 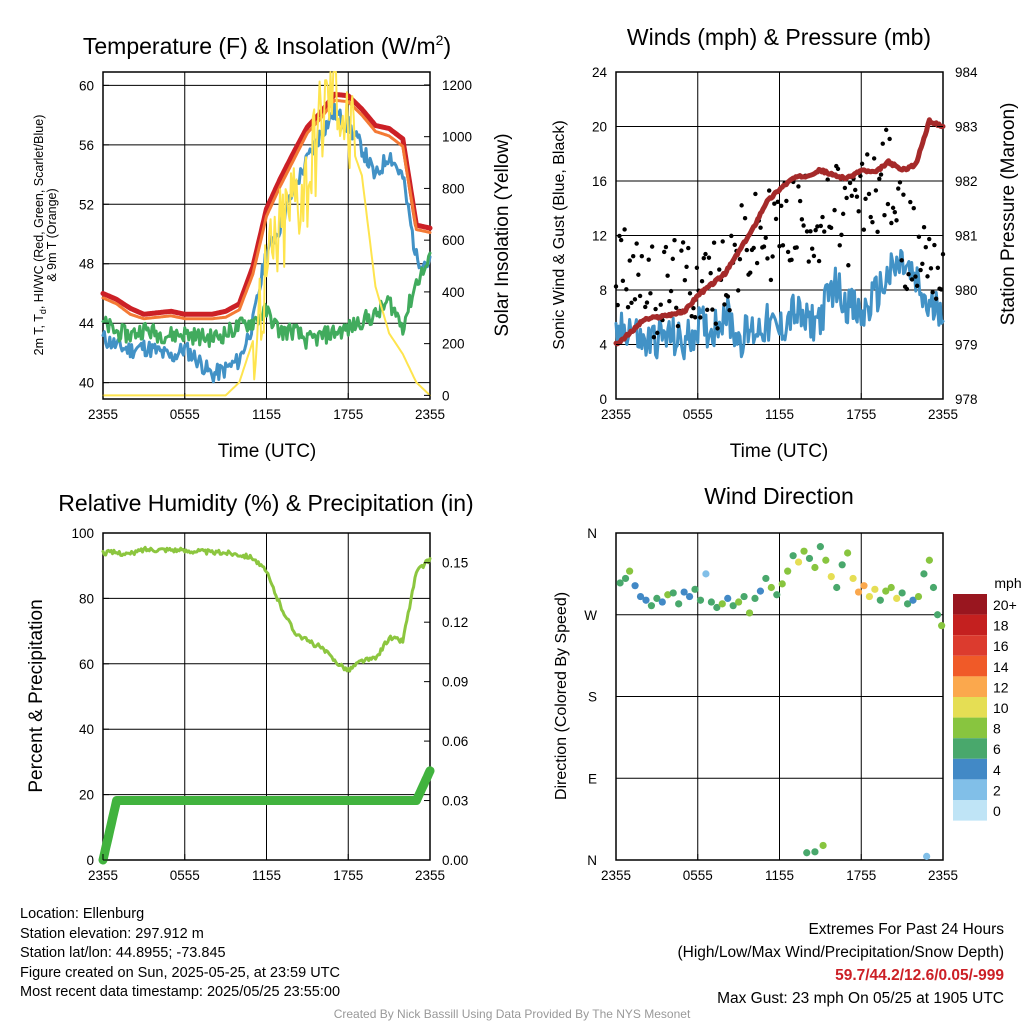 I want to click on y2-tick-label: 600, so click(x=453, y=240).